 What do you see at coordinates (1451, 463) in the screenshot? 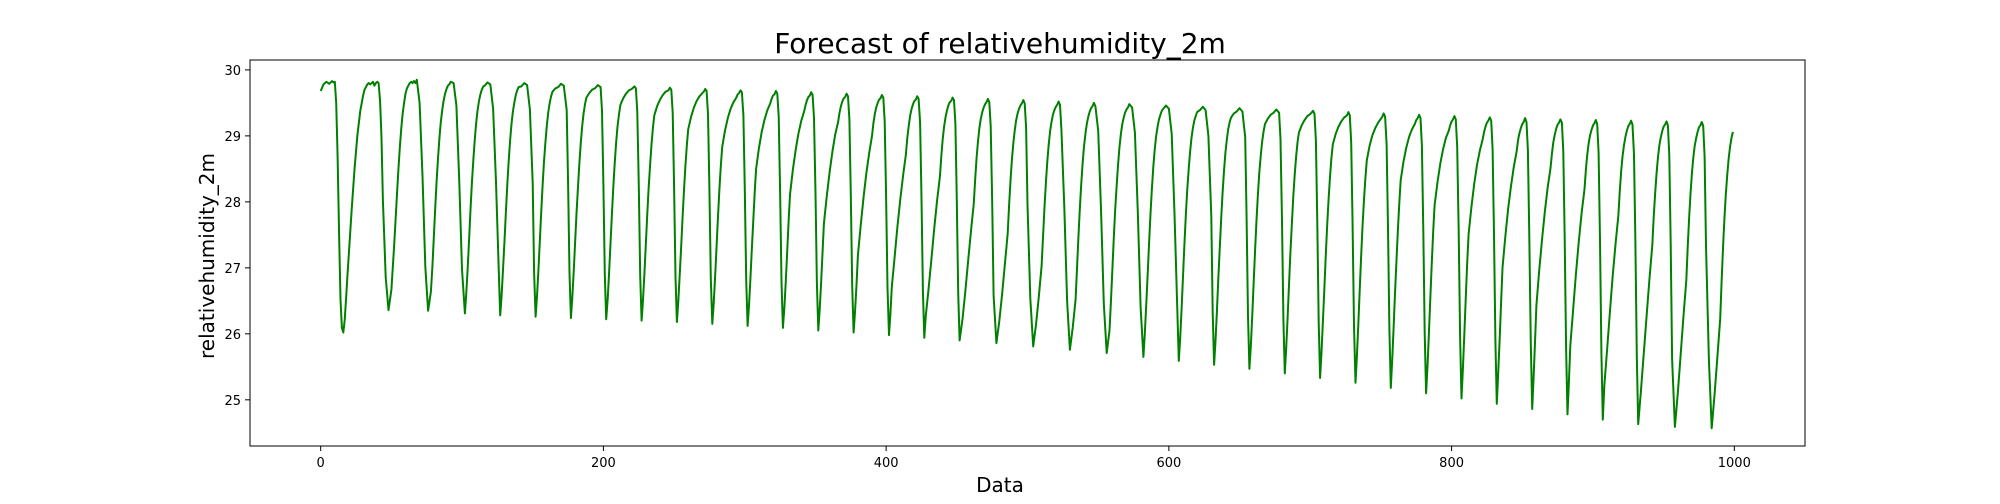
I see `x-tick-label: 800` at bounding box center [1451, 463].